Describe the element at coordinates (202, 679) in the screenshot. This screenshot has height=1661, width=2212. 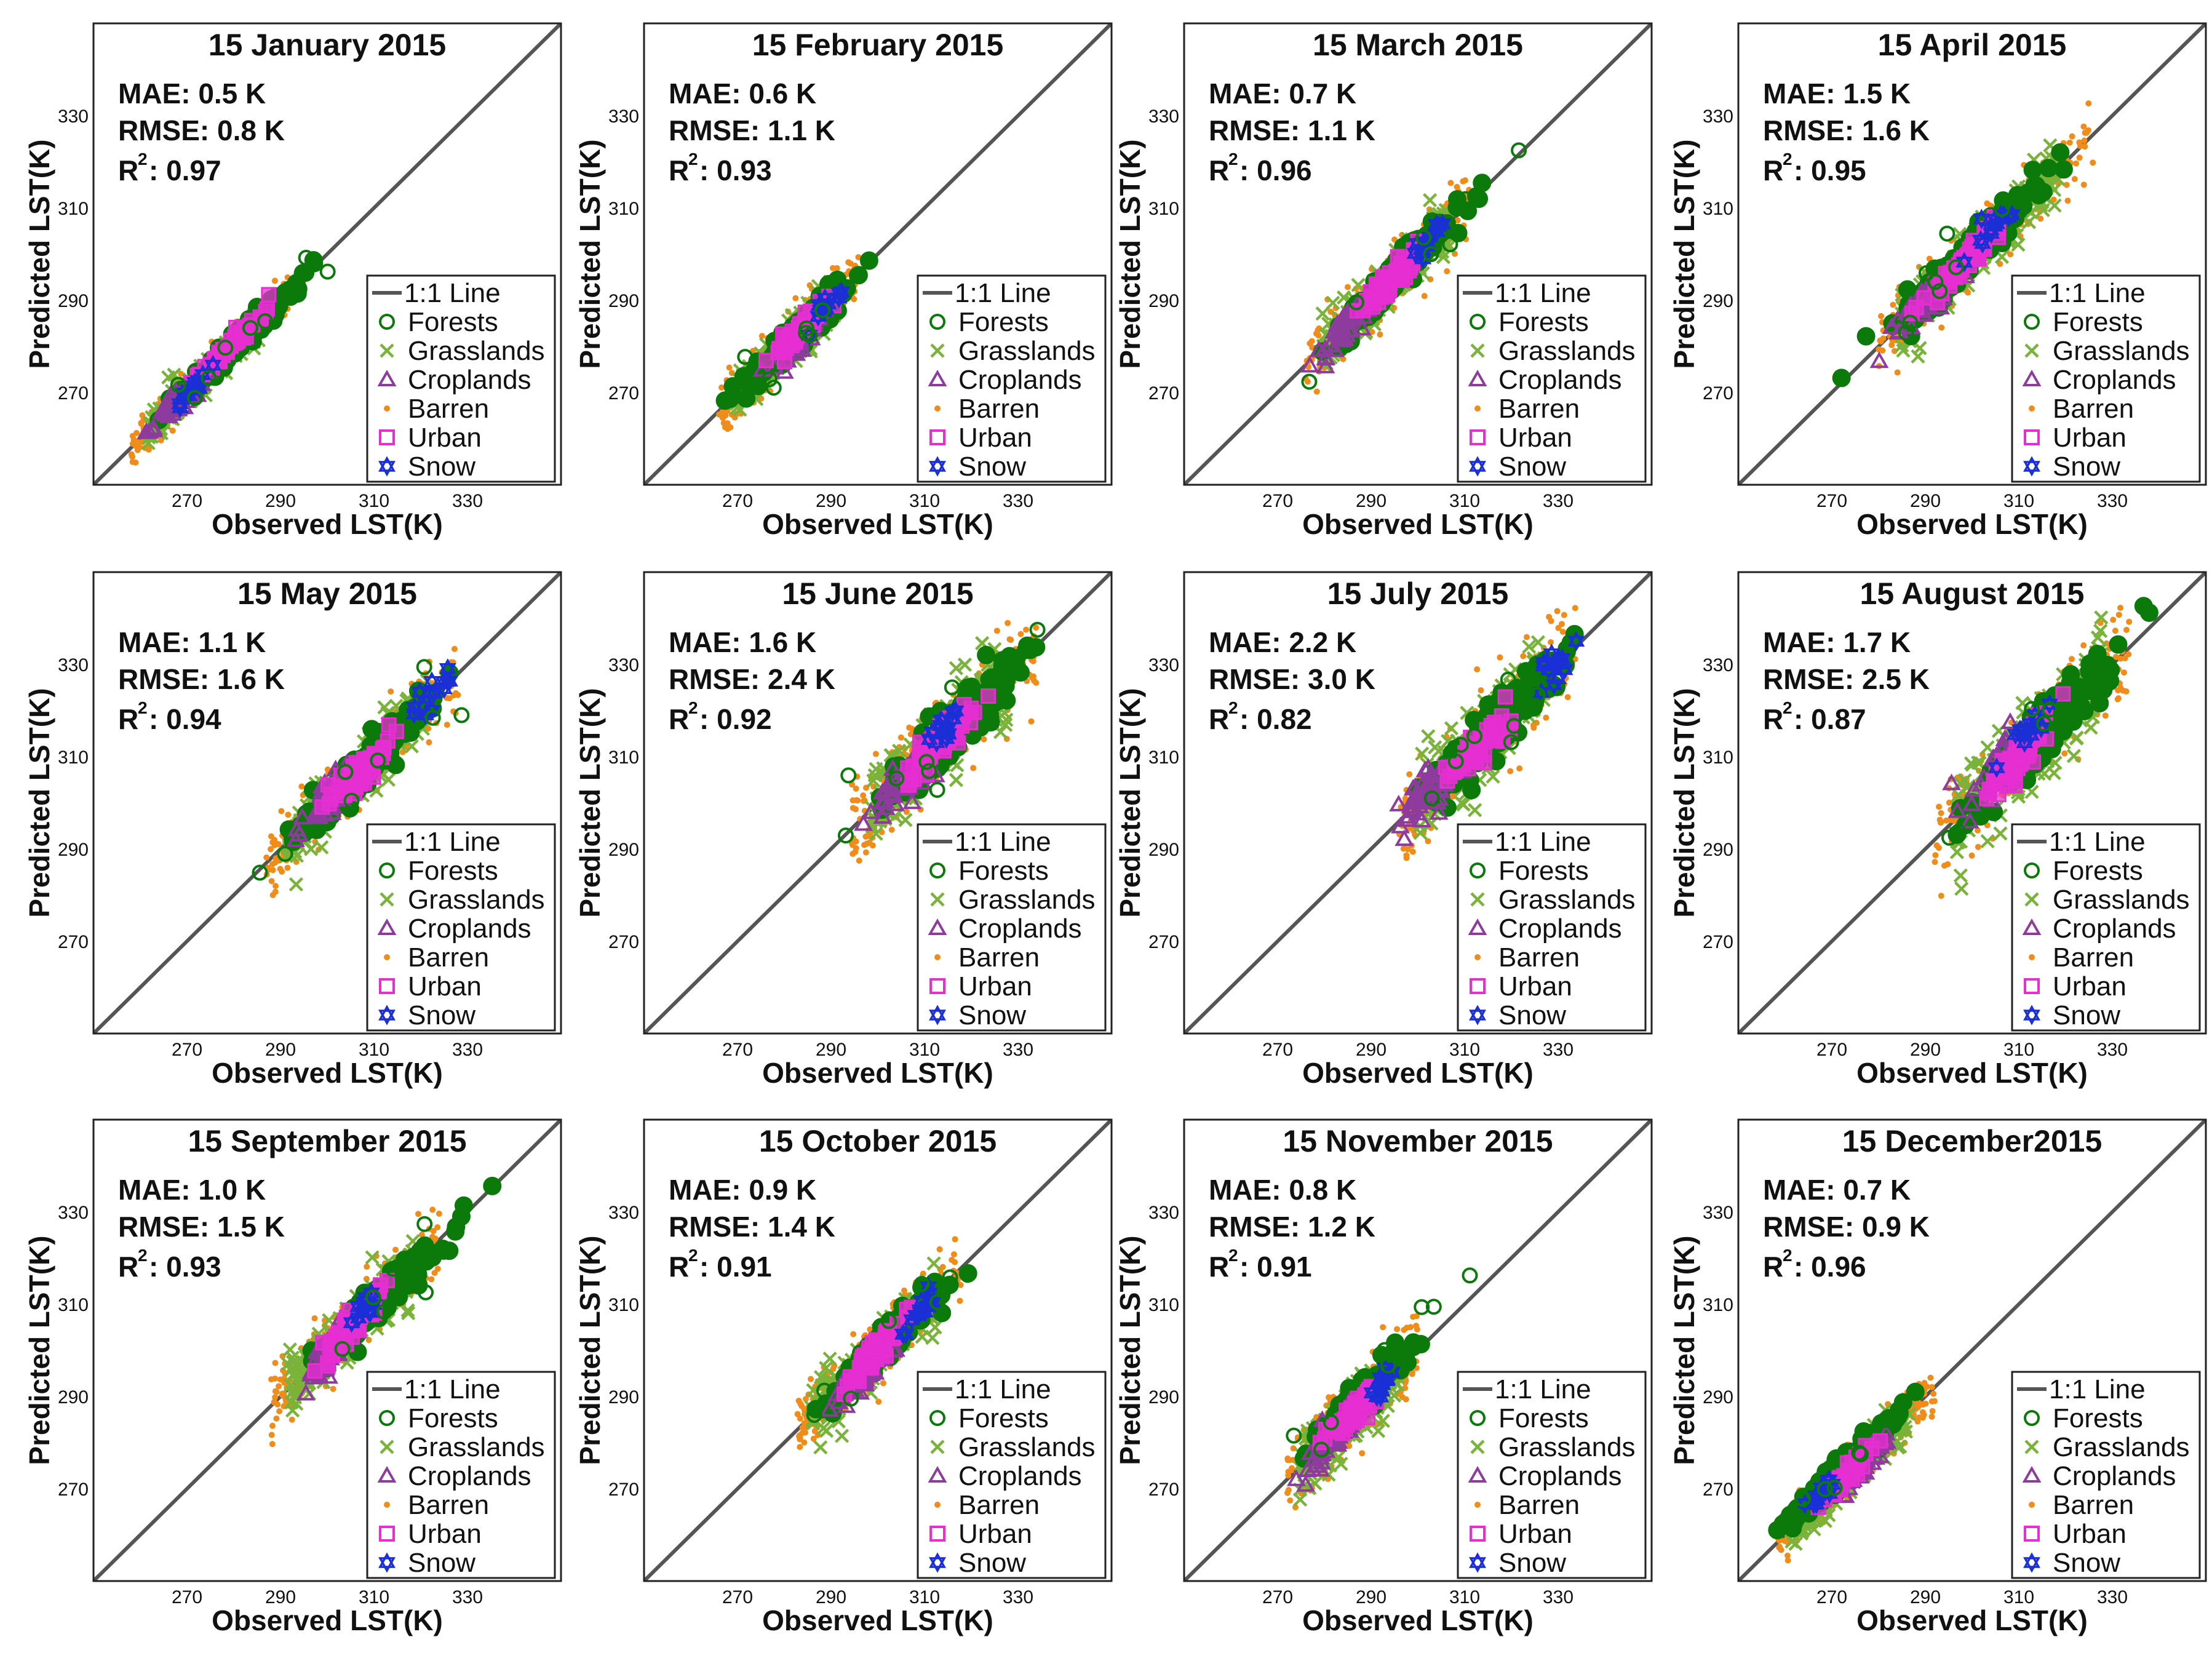
I see `rmse-text: RMSE: 1.6 K` at that location.